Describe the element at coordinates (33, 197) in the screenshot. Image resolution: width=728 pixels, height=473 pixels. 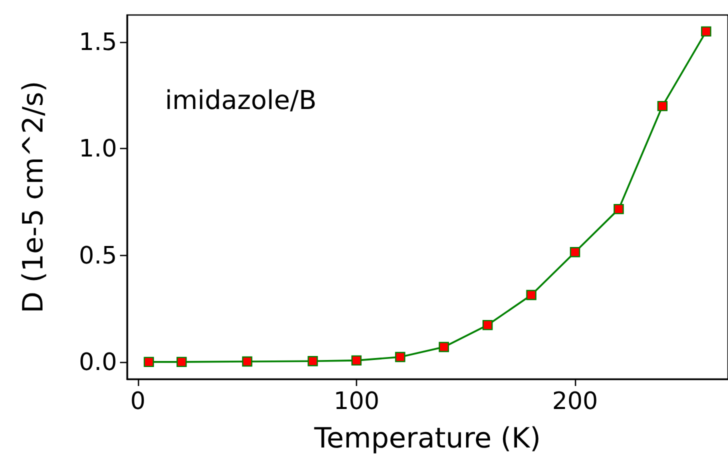
I see `y-axis-title: D (1e-5 cm^2/s)` at that location.